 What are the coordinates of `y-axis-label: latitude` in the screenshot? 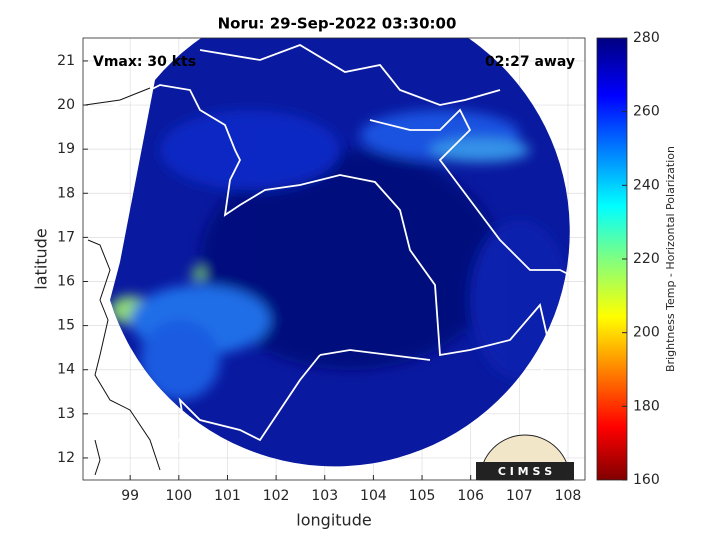 It's located at (41, 258).